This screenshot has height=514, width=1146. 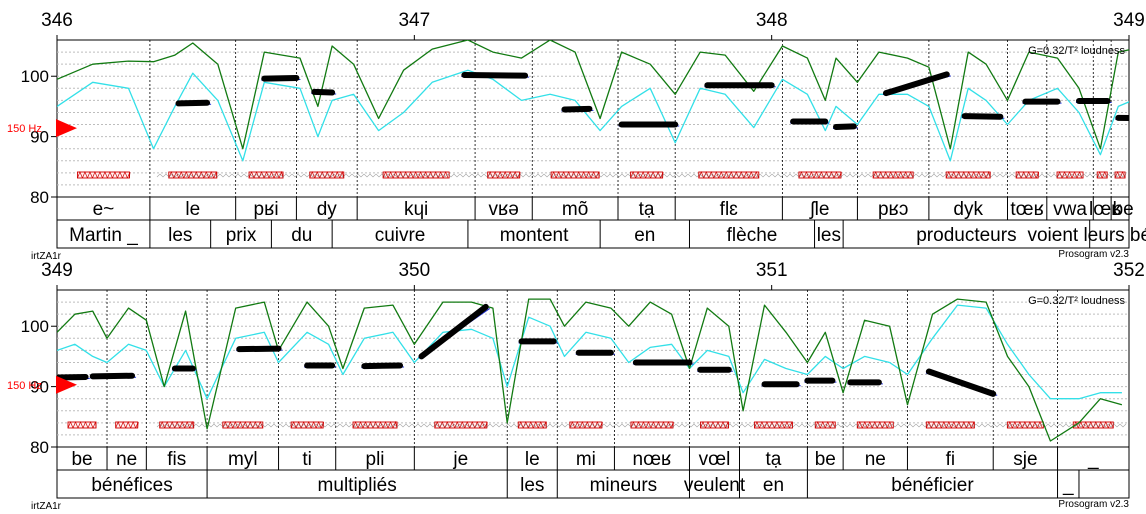 I want to click on time-tick-label: 351, so click(x=772, y=270).